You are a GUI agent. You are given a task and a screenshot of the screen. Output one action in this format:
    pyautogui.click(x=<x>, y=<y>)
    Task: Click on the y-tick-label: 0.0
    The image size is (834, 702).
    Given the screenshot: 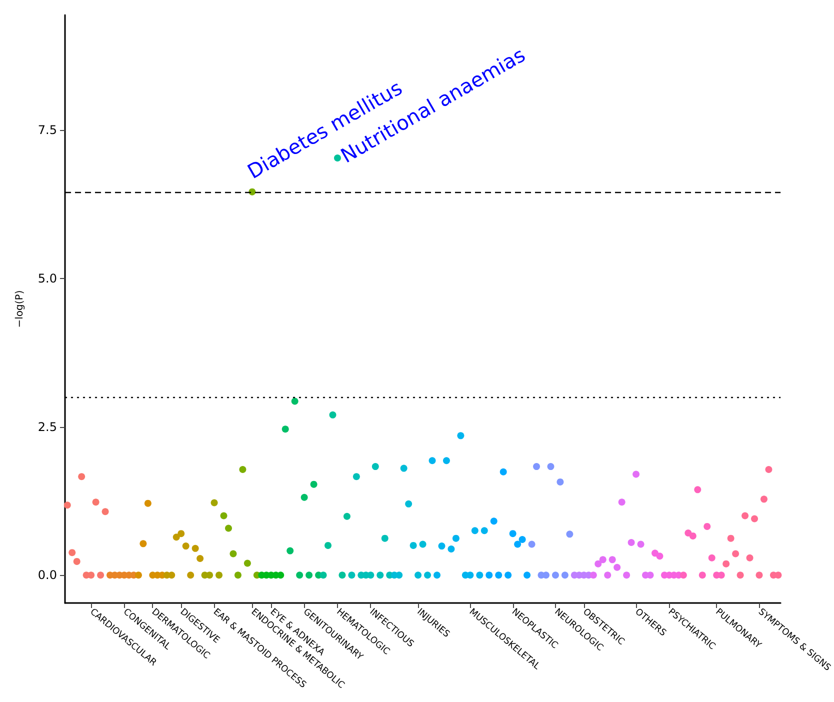 What is the action you would take?
    pyautogui.click(x=47, y=575)
    